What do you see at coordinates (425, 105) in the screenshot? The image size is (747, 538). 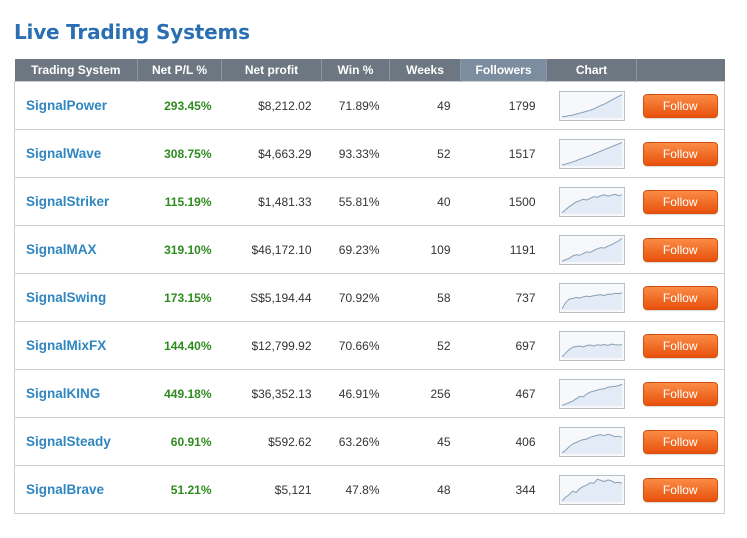 I see `weeks-value: 49` at bounding box center [425, 105].